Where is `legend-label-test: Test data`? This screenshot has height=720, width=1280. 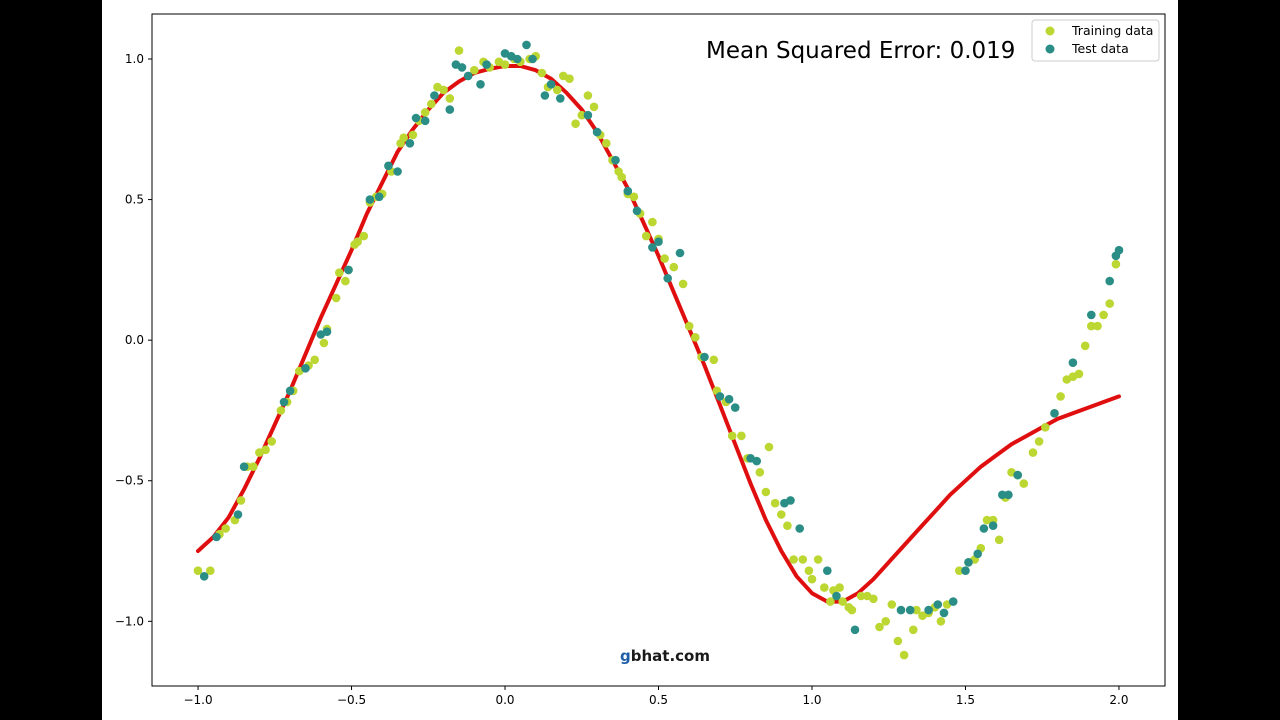 legend-label-test: Test data is located at coordinates (1100, 48).